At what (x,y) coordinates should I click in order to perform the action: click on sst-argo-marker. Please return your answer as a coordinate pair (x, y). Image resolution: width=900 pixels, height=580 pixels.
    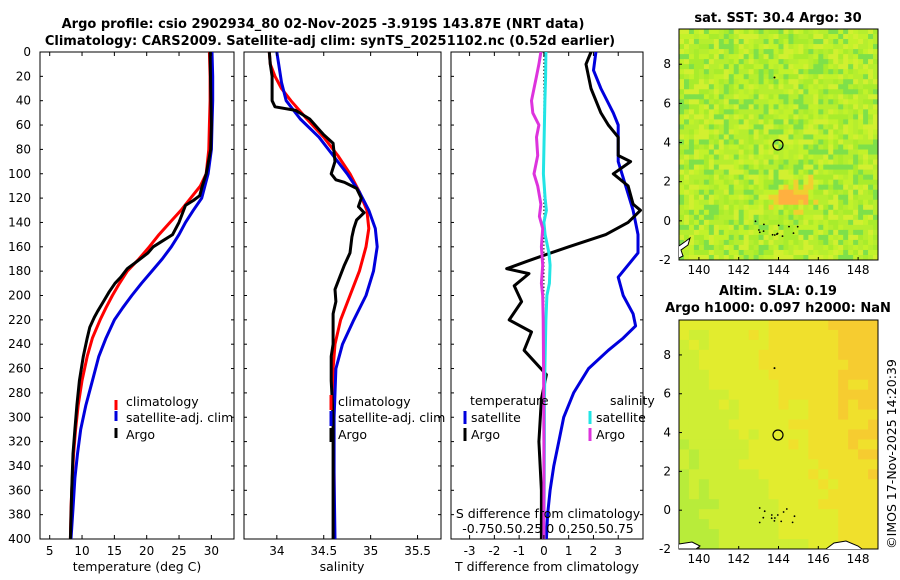
    Looking at the image, I should click on (778, 145).